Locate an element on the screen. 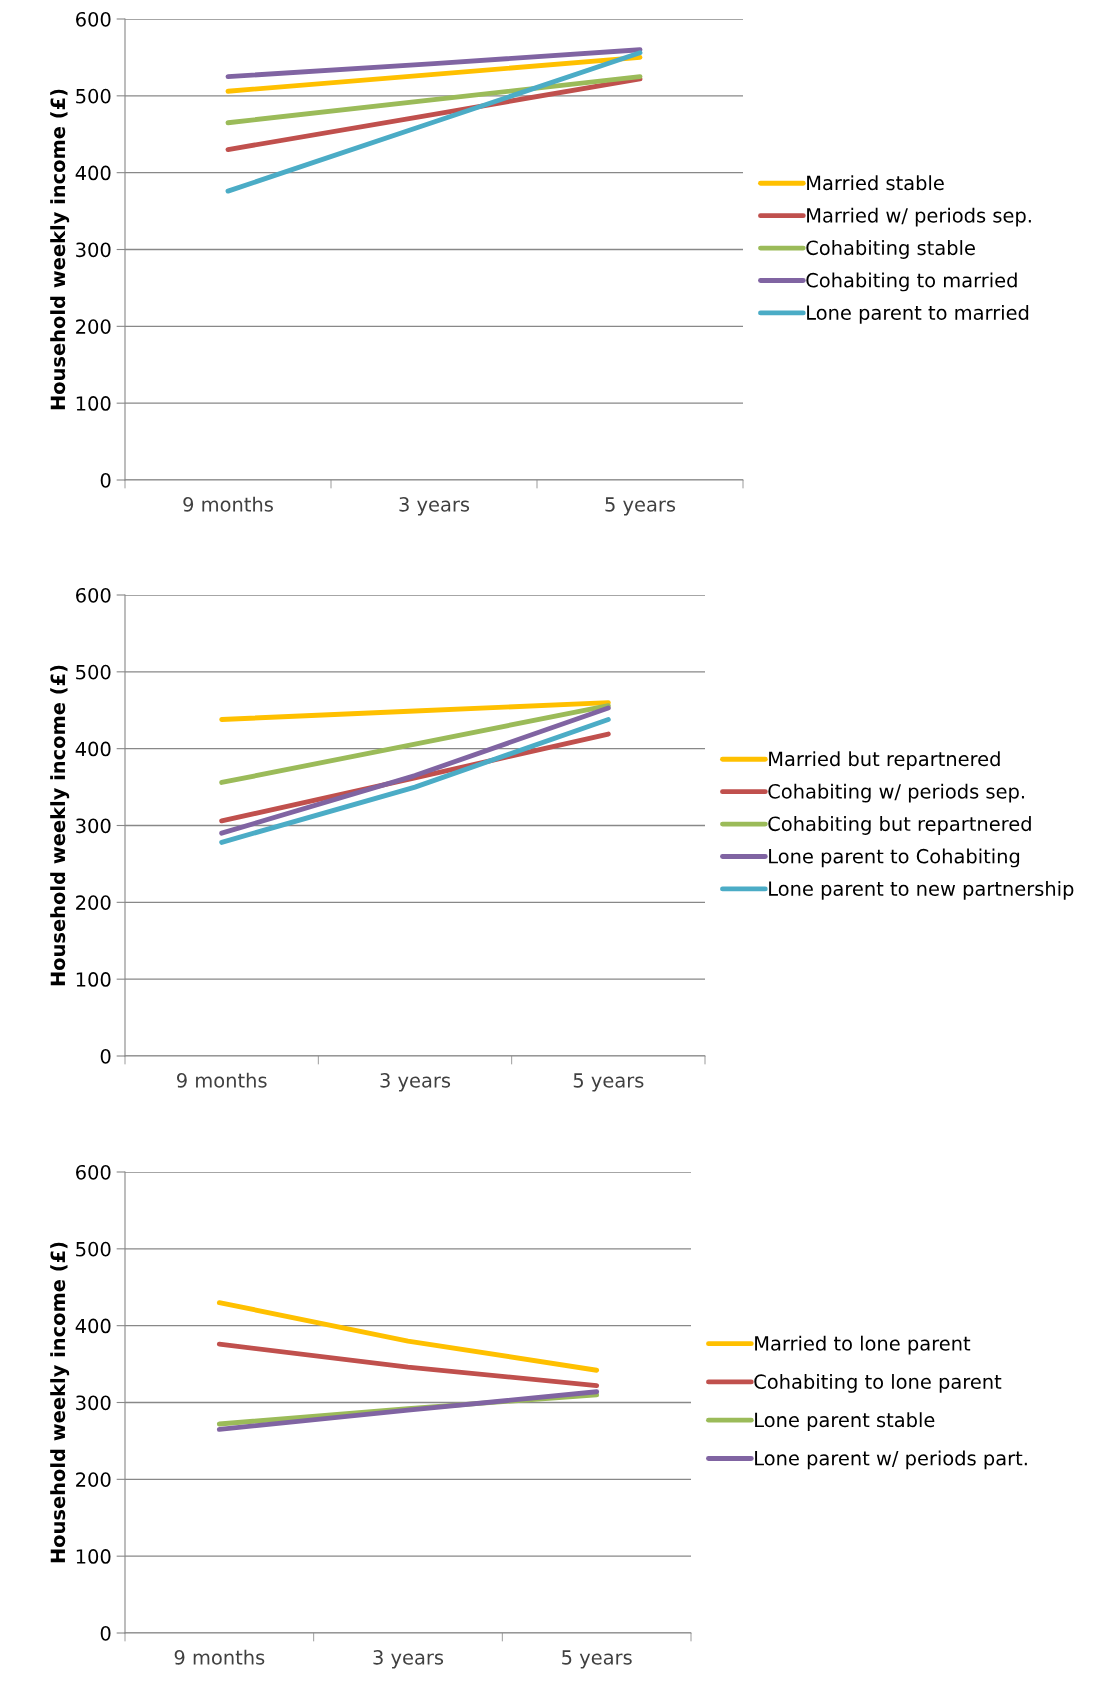 The image size is (1109, 1690). legend-label: Married to lone parent is located at coordinates (863, 1345).